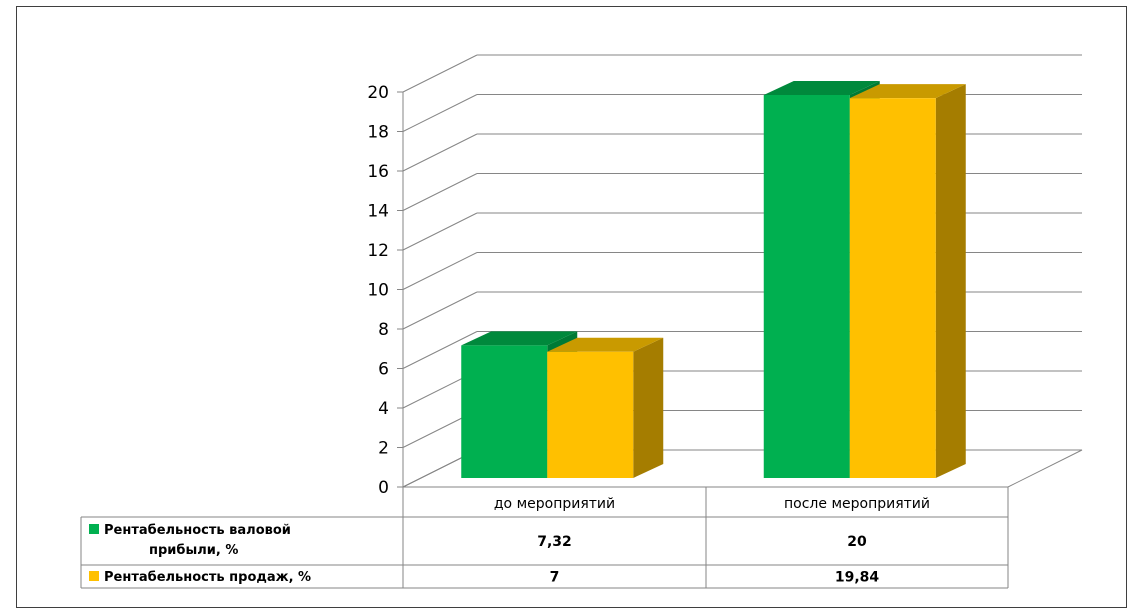  I want to click on y-tick-label: 6, so click(383, 370).